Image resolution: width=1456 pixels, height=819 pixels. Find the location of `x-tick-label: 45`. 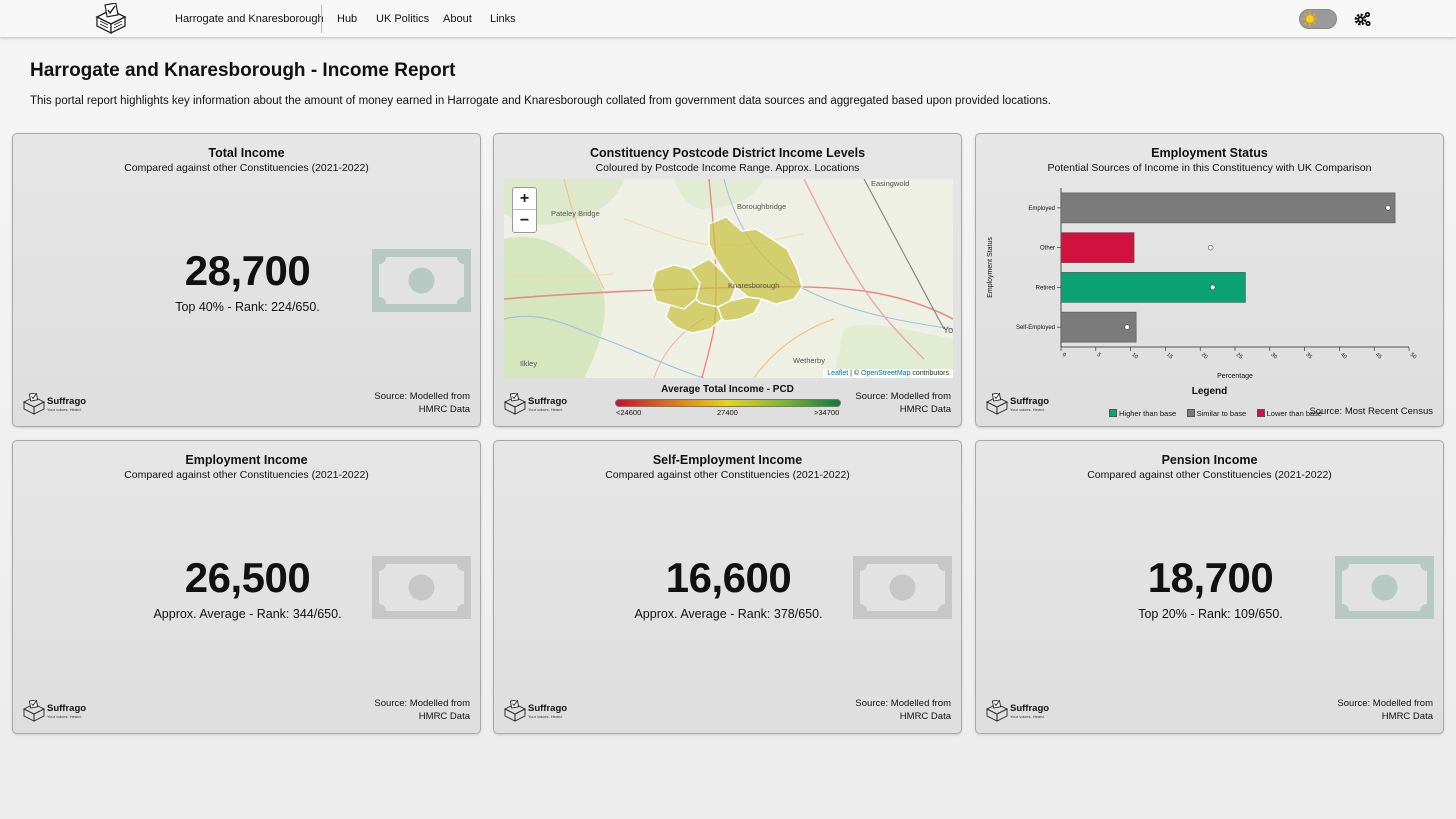

x-tick-label: 45 is located at coordinates (1378, 356).